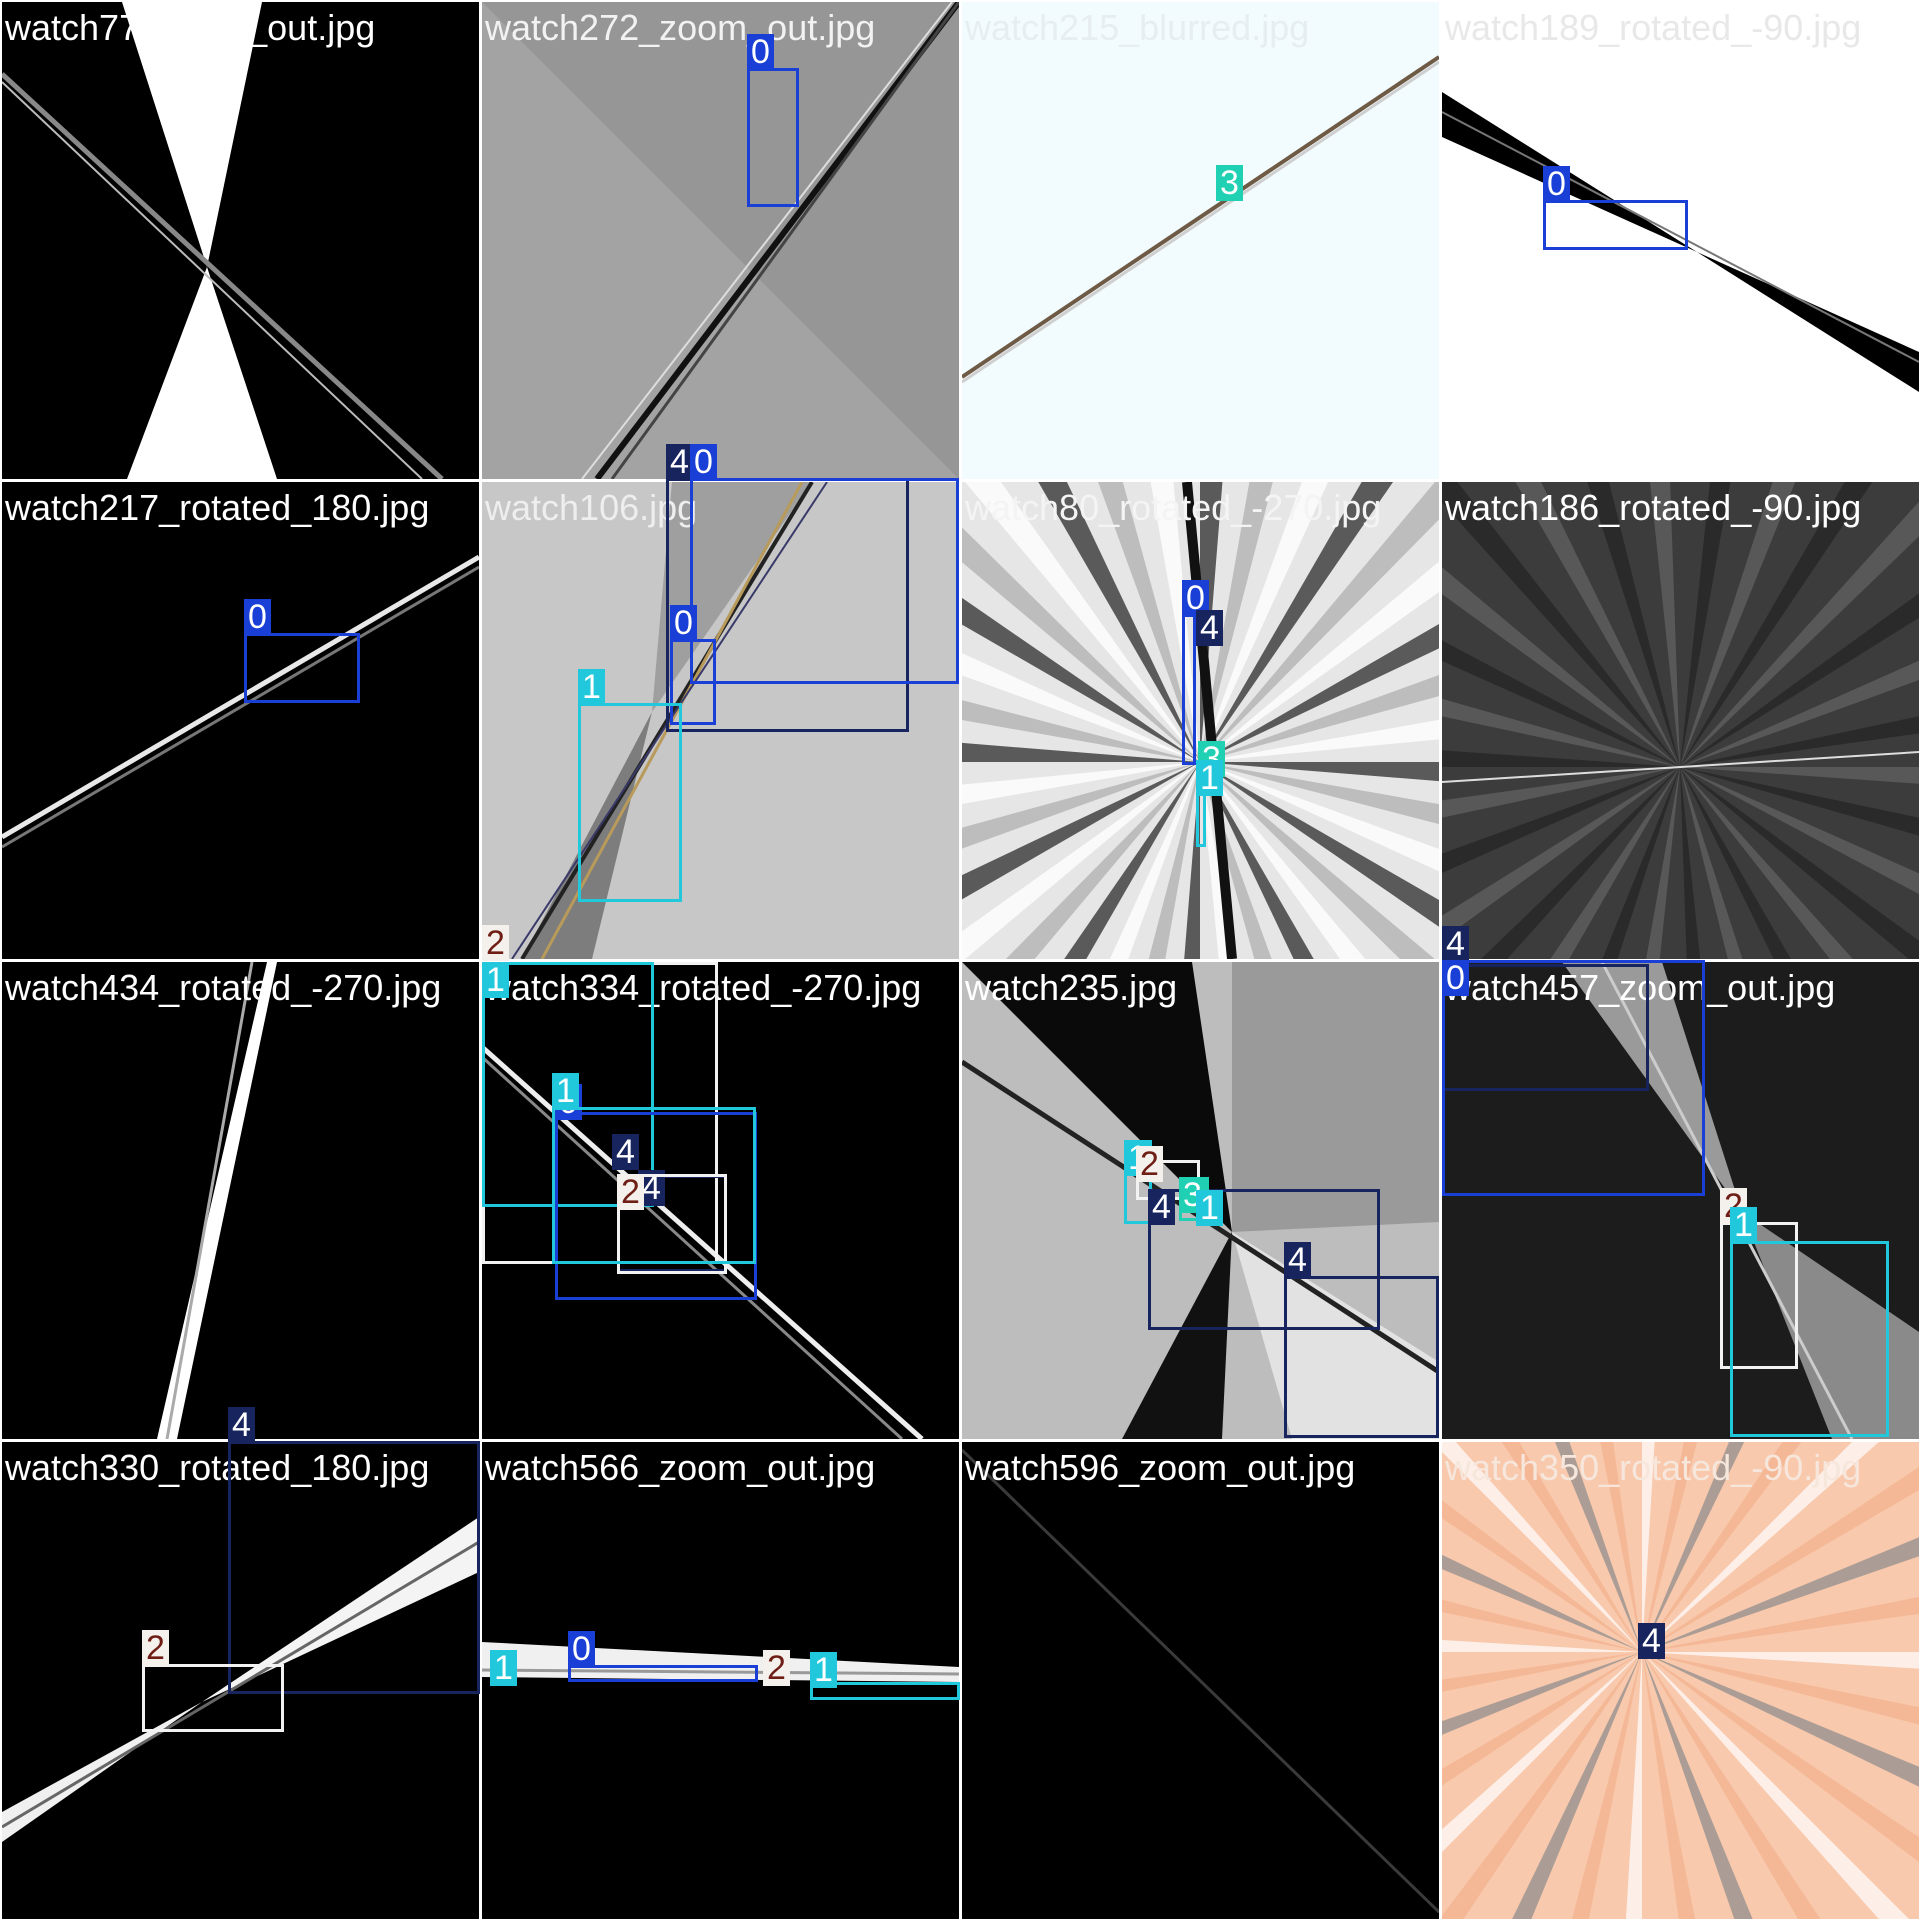  I want to click on grid-tile: watch77_zoom_out.jpg, so click(240, 240).